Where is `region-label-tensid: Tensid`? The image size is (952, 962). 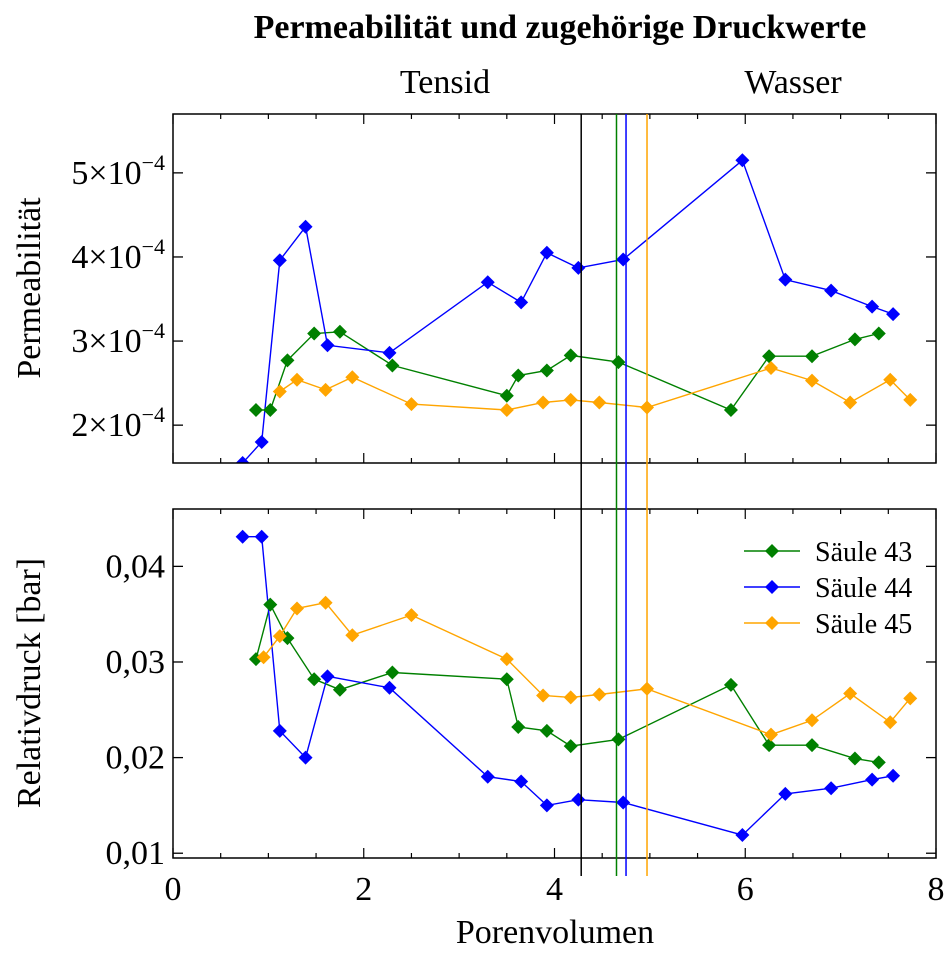 region-label-tensid: Tensid is located at coordinates (445, 82).